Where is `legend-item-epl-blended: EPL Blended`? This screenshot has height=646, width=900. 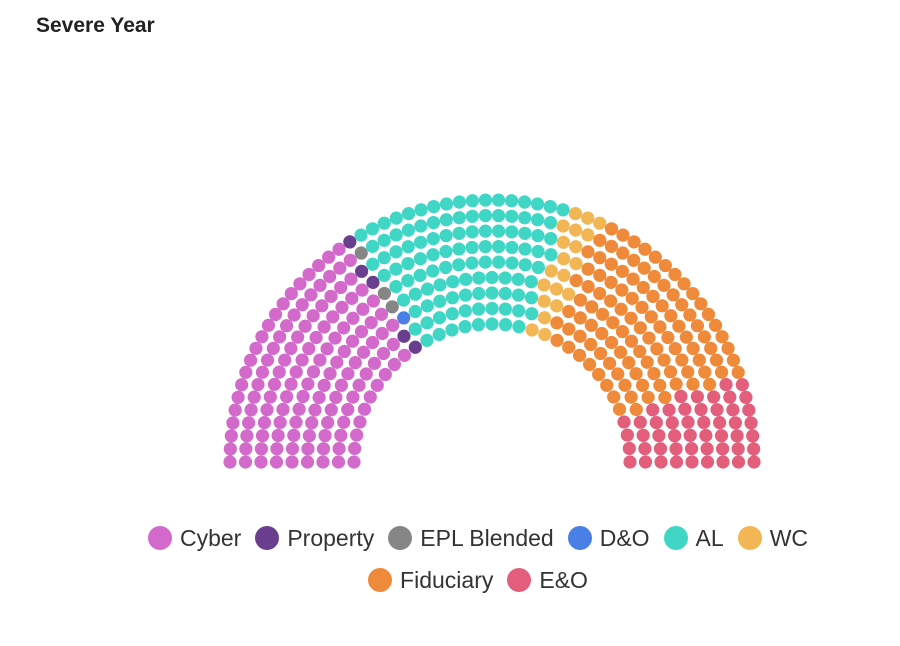
legend-item-epl-blended: EPL Blended is located at coordinates (471, 538).